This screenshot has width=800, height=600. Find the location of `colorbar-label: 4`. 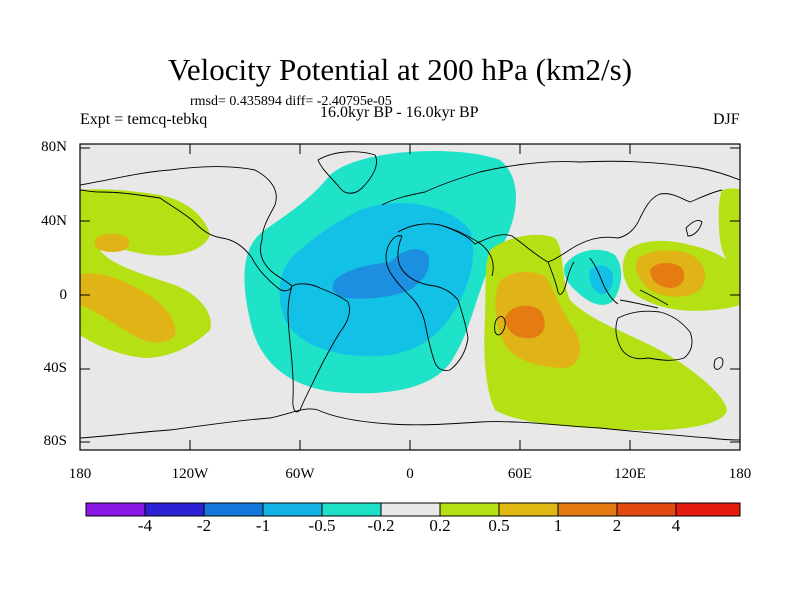

colorbar-label: 4 is located at coordinates (676, 525).